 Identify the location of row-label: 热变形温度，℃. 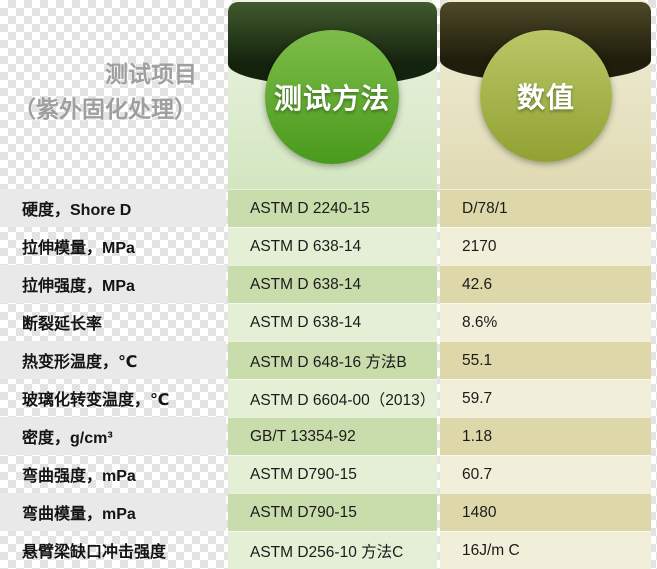
(80, 362).